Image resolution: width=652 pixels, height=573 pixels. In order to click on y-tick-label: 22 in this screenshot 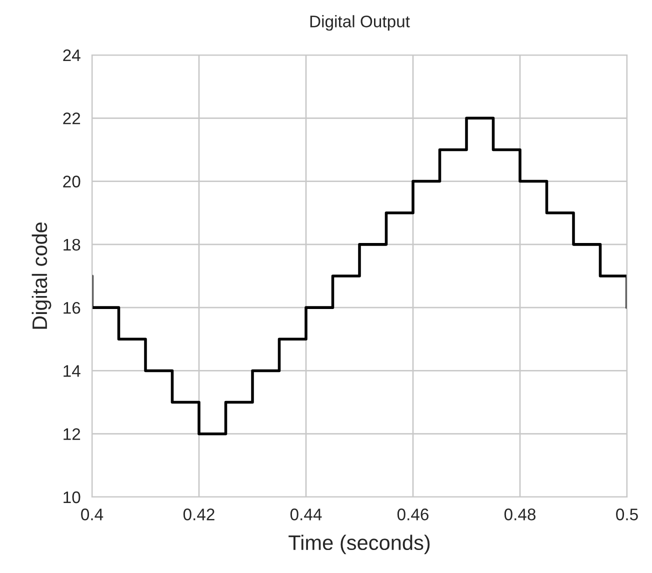, I will do `click(71, 118)`.